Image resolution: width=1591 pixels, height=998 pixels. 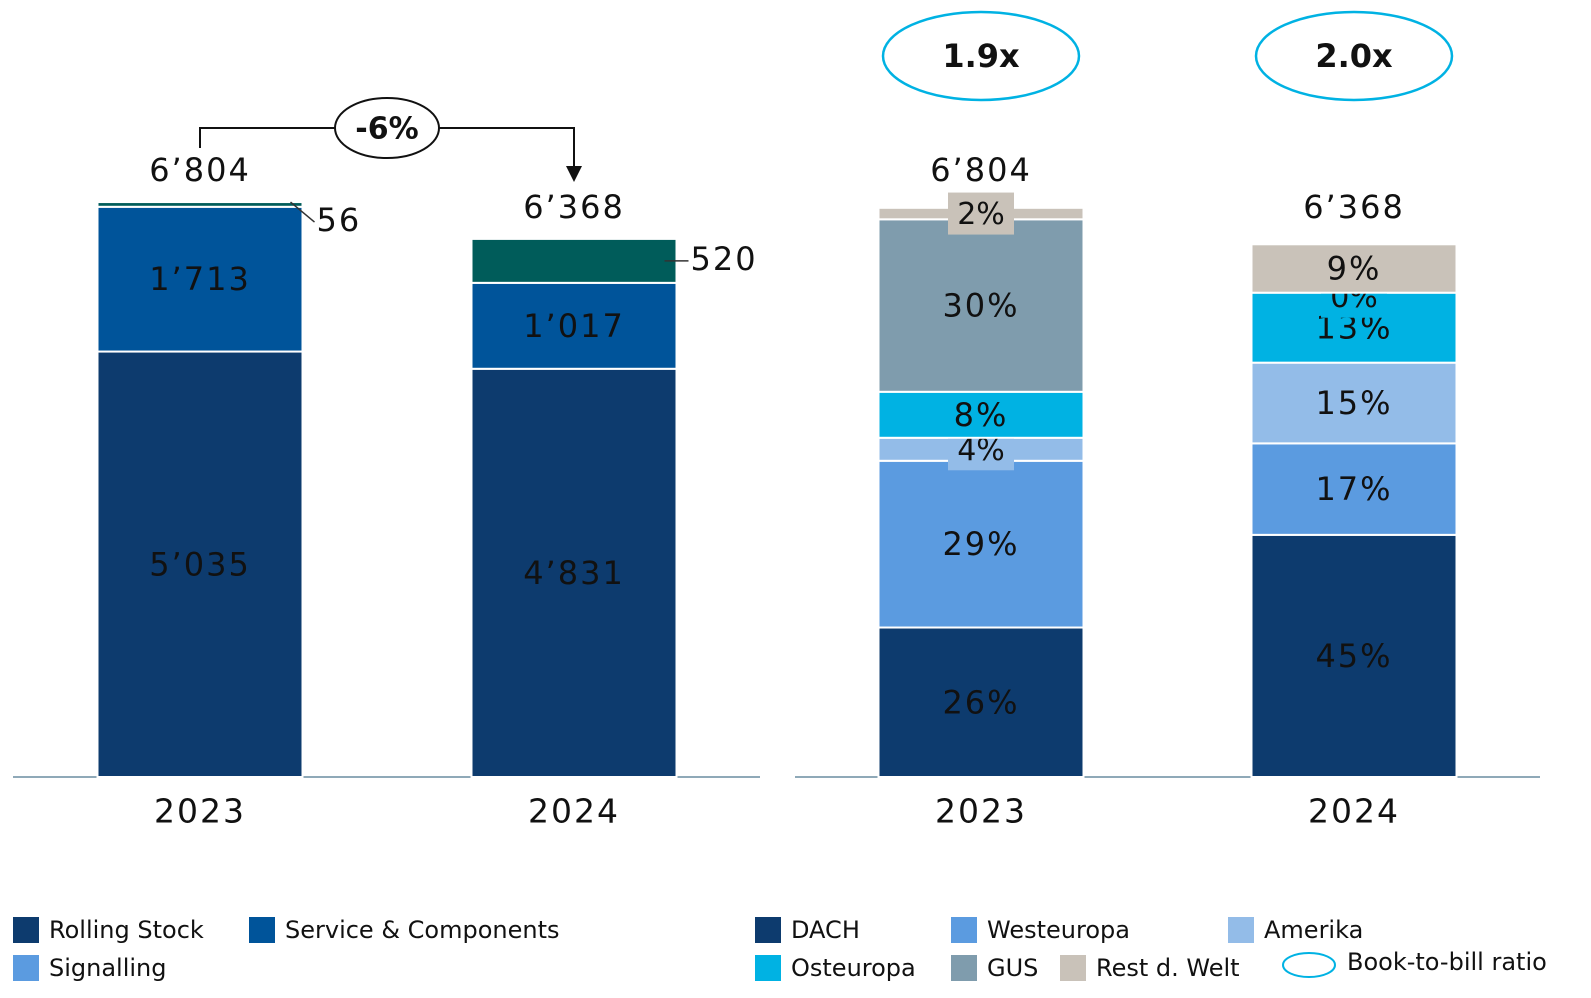 I want to click on value-label: 1’713, so click(x=200, y=279).